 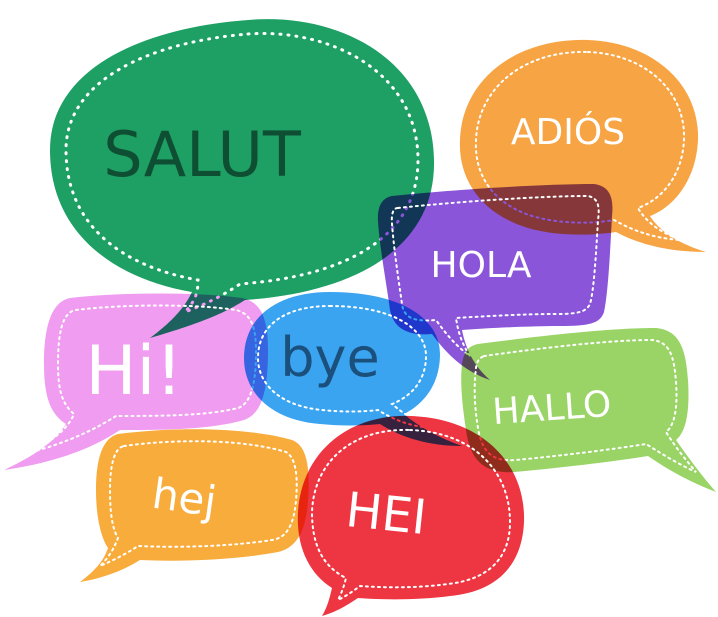 What do you see at coordinates (481, 265) in the screenshot?
I see `hola-label: HOLA` at bounding box center [481, 265].